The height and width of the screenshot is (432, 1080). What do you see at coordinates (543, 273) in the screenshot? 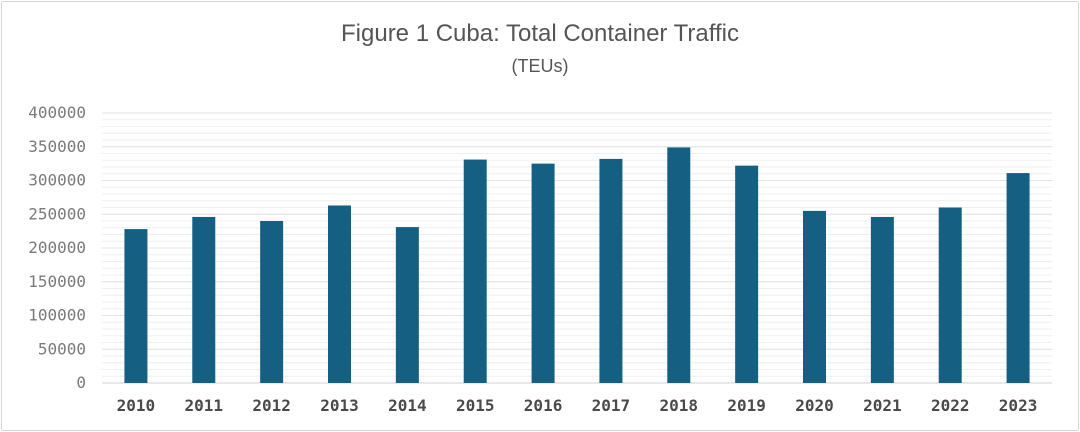
I see `bar-2016` at bounding box center [543, 273].